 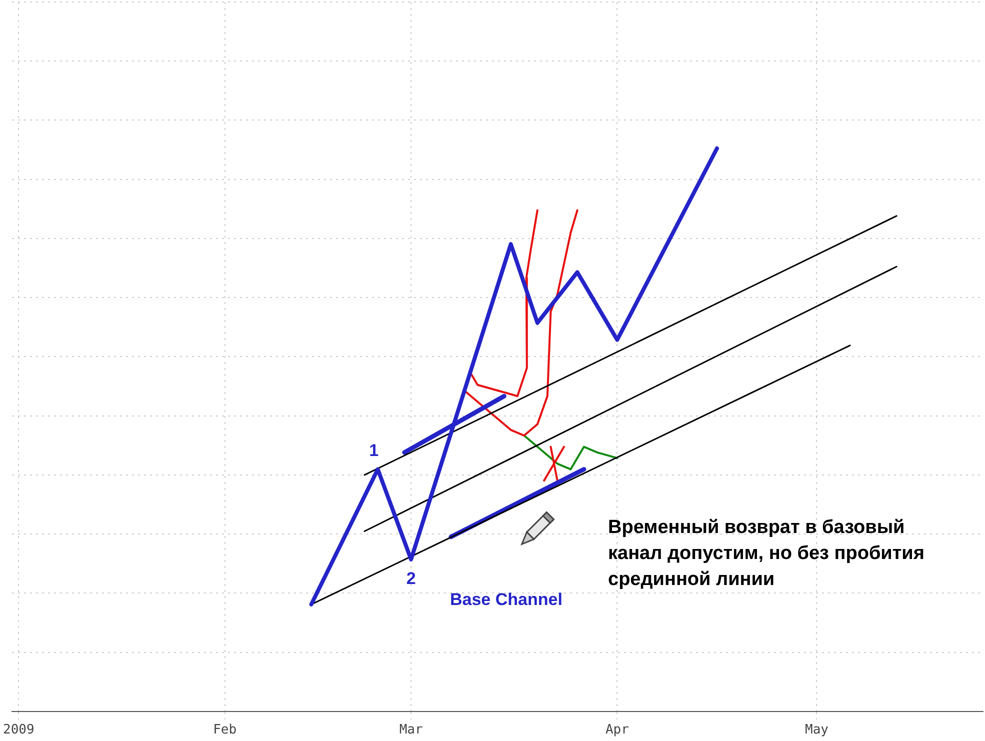 What do you see at coordinates (411, 730) in the screenshot?
I see `x-tick-label: Mar` at bounding box center [411, 730].